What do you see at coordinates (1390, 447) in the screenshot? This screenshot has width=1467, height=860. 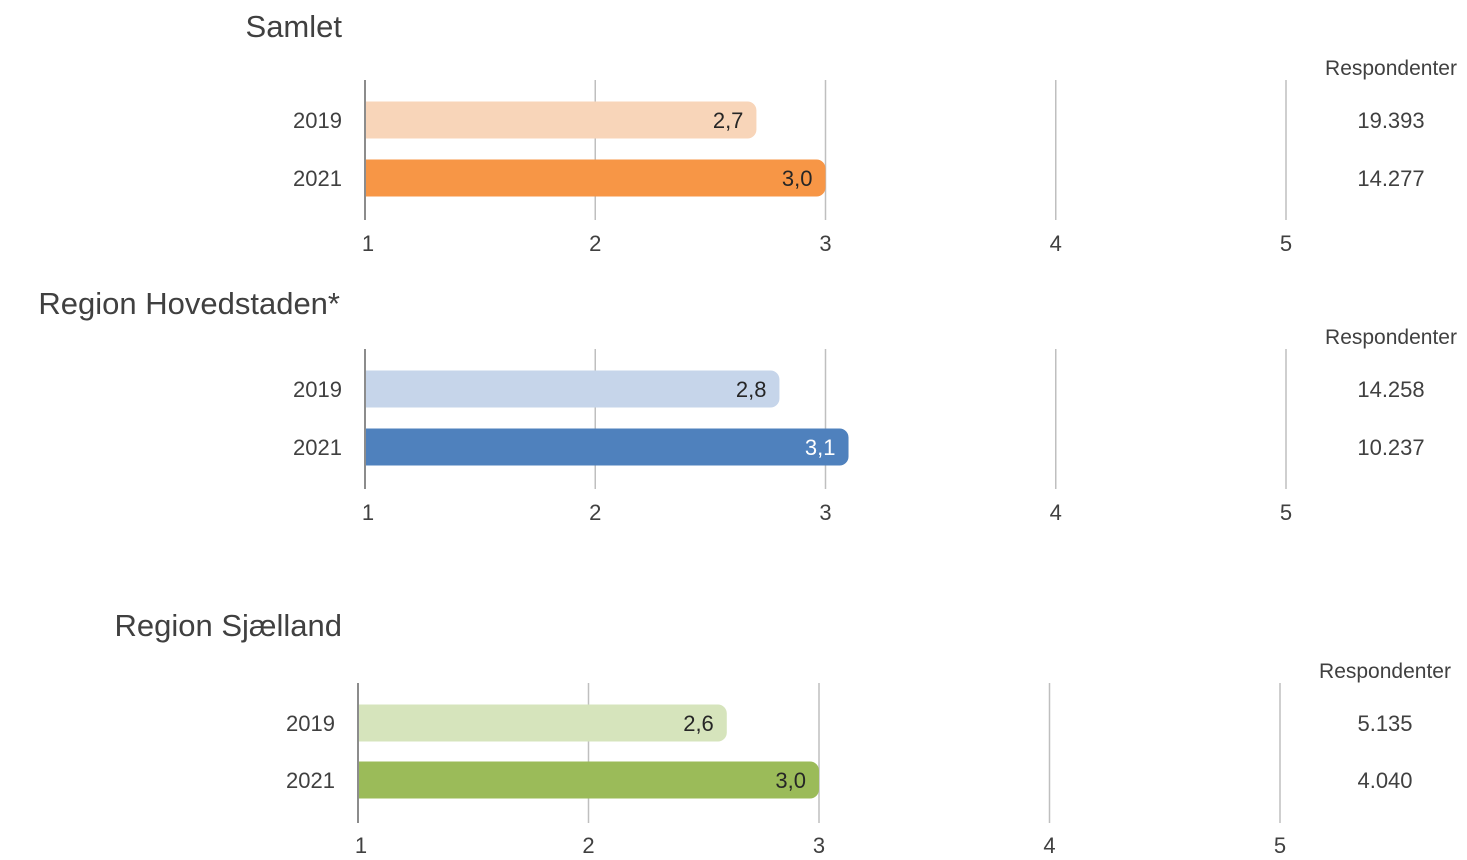 I see `respondent-count: 10.237` at bounding box center [1390, 447].